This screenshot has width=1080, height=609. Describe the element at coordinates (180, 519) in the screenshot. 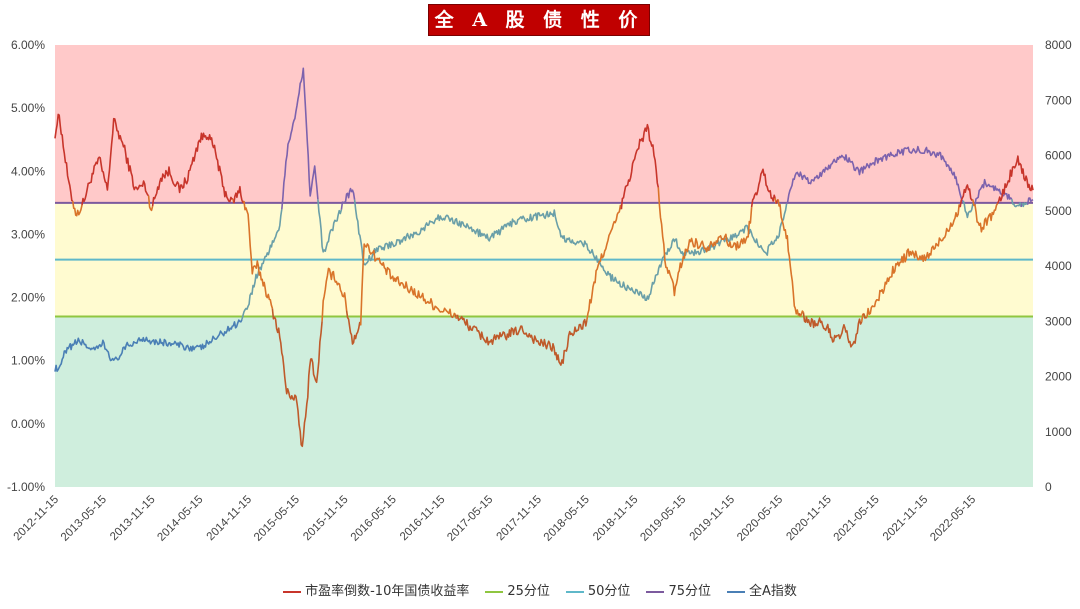

I see `x-tick-label: 2014-05-15` at that location.